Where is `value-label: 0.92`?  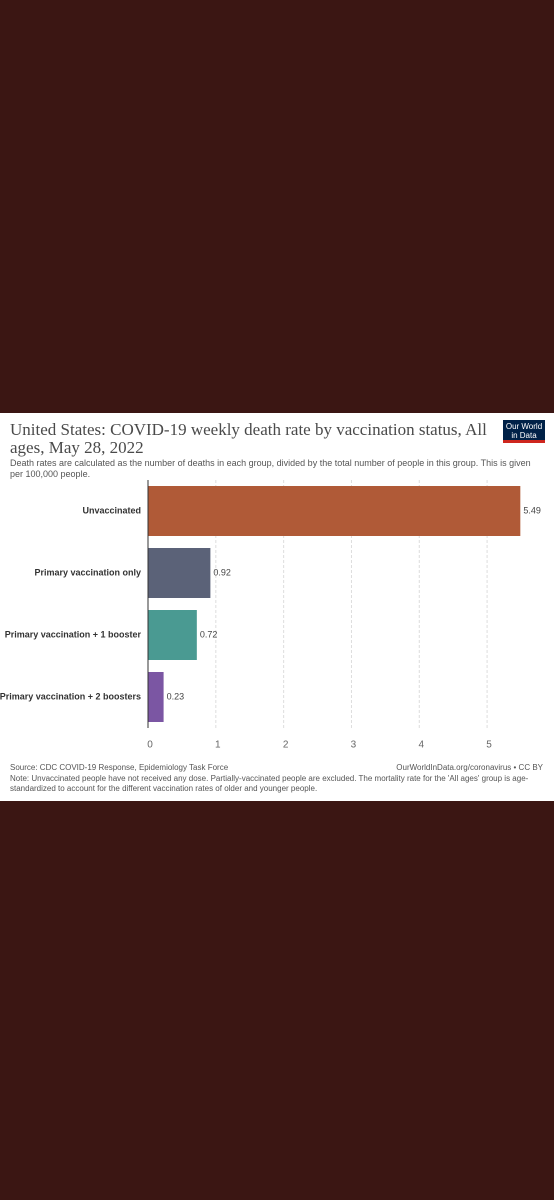 value-label: 0.92 is located at coordinates (222, 572).